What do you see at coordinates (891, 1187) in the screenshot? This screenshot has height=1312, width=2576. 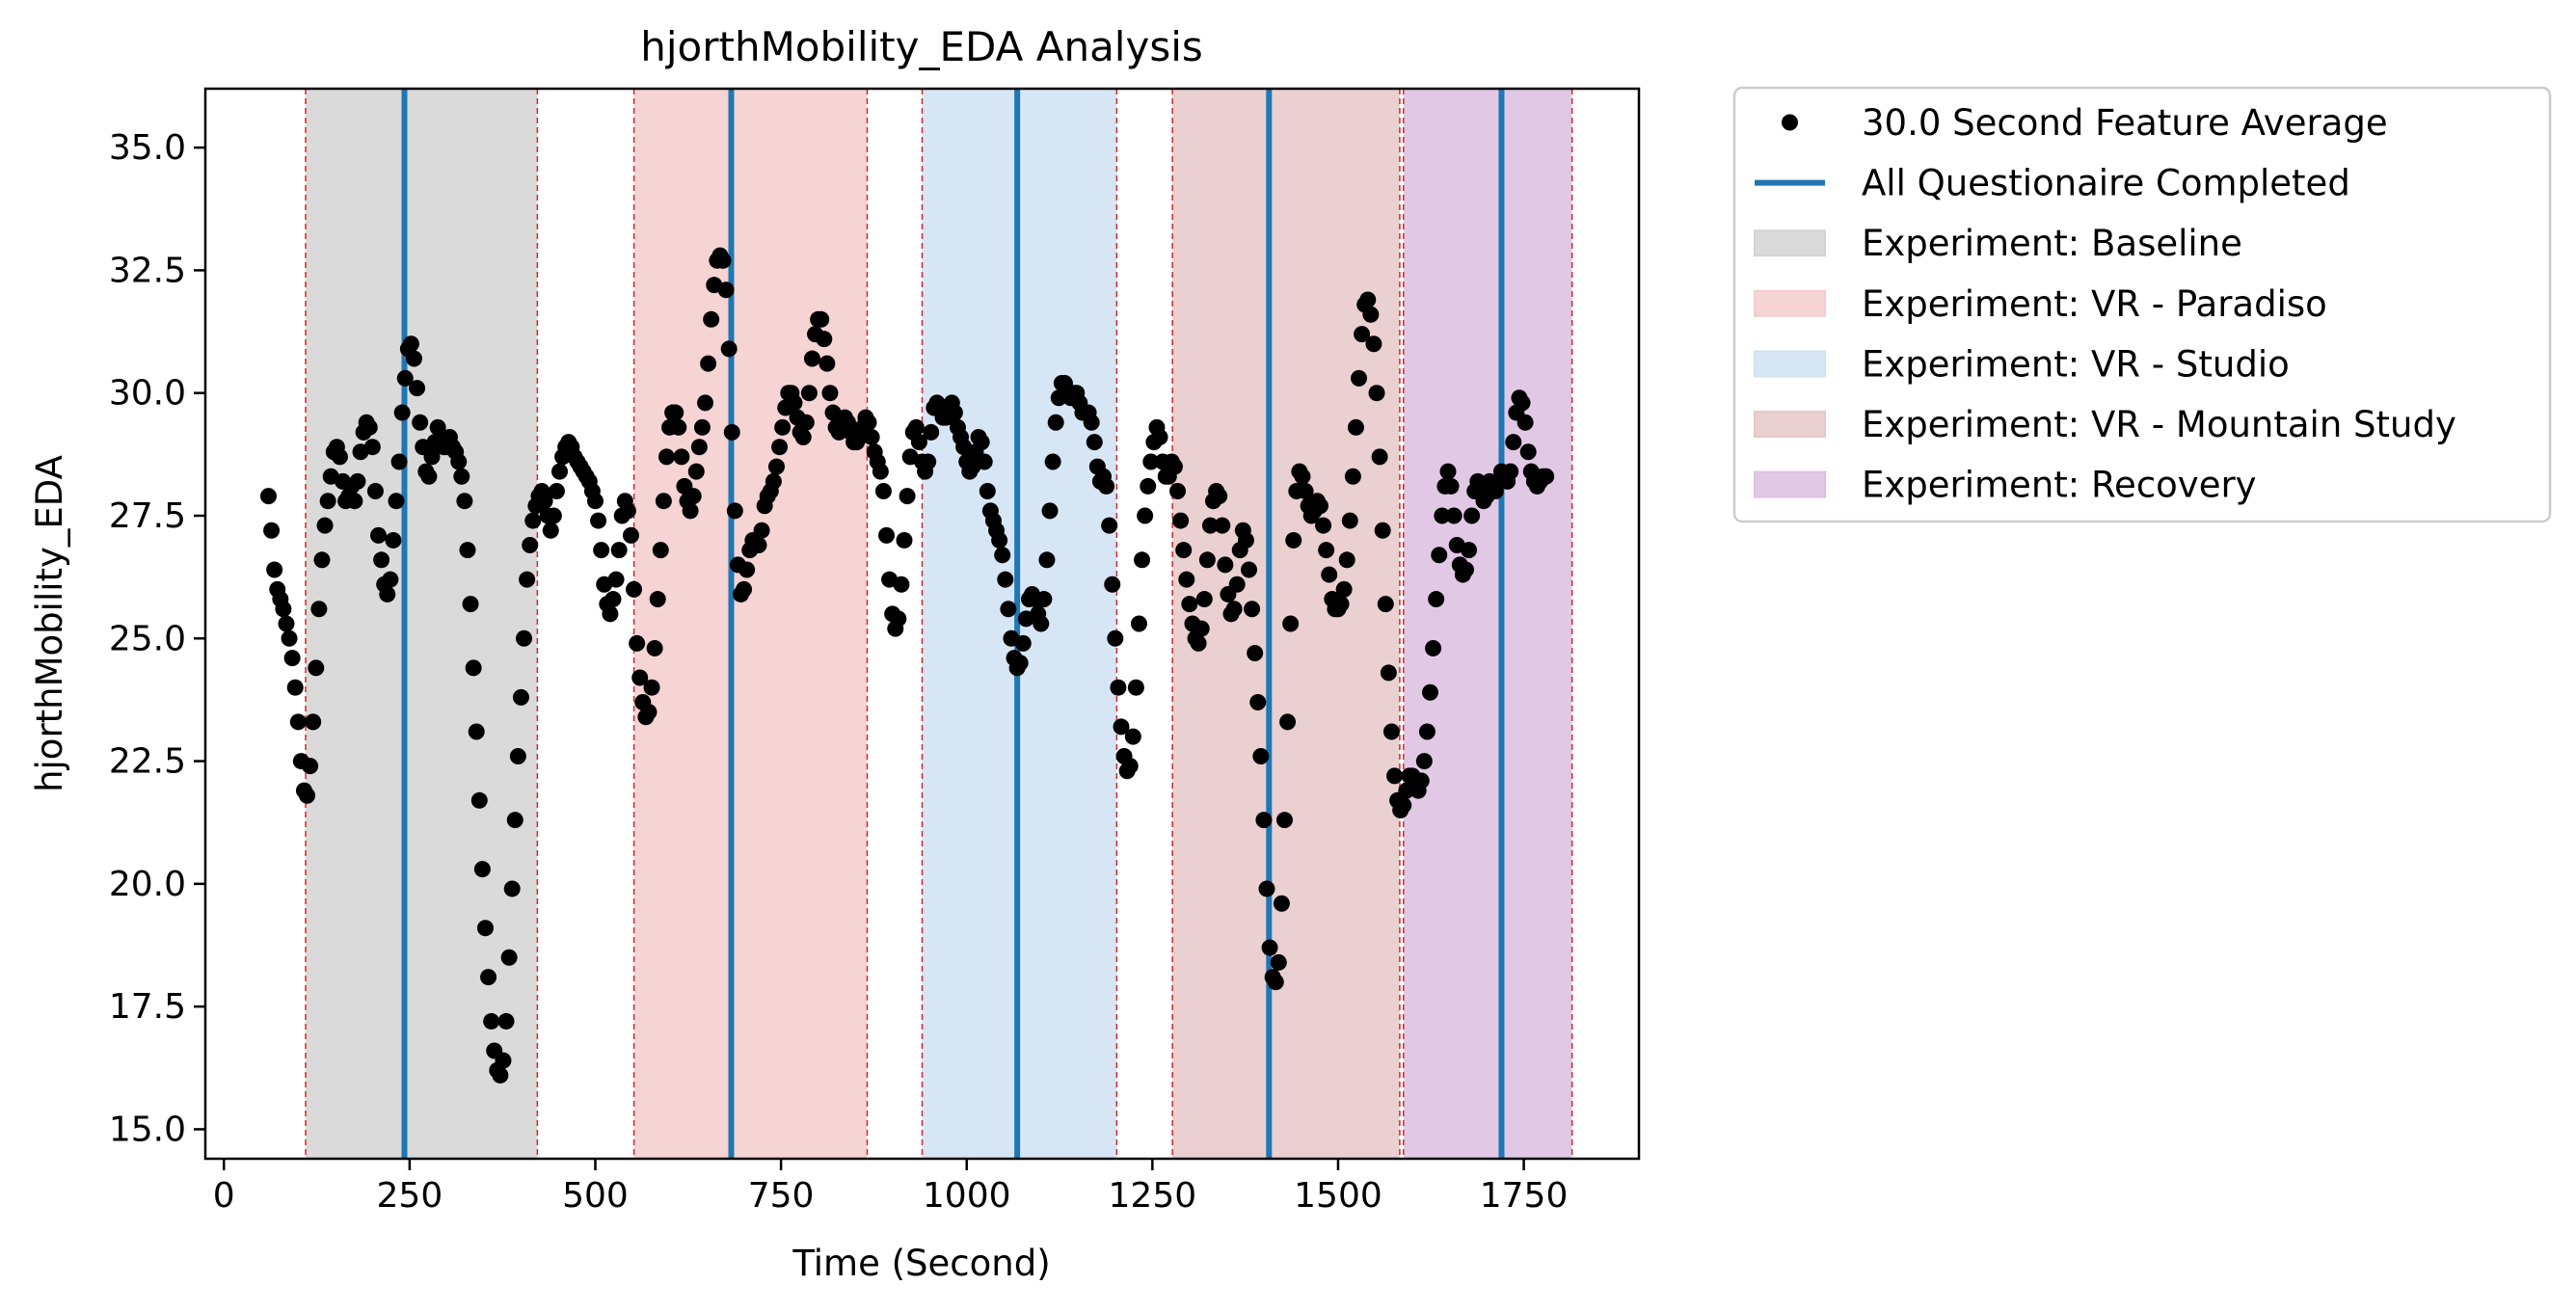 I see `x-axis-ticks: 0 250 500 750 1000 1250 1500 1750` at bounding box center [891, 1187].